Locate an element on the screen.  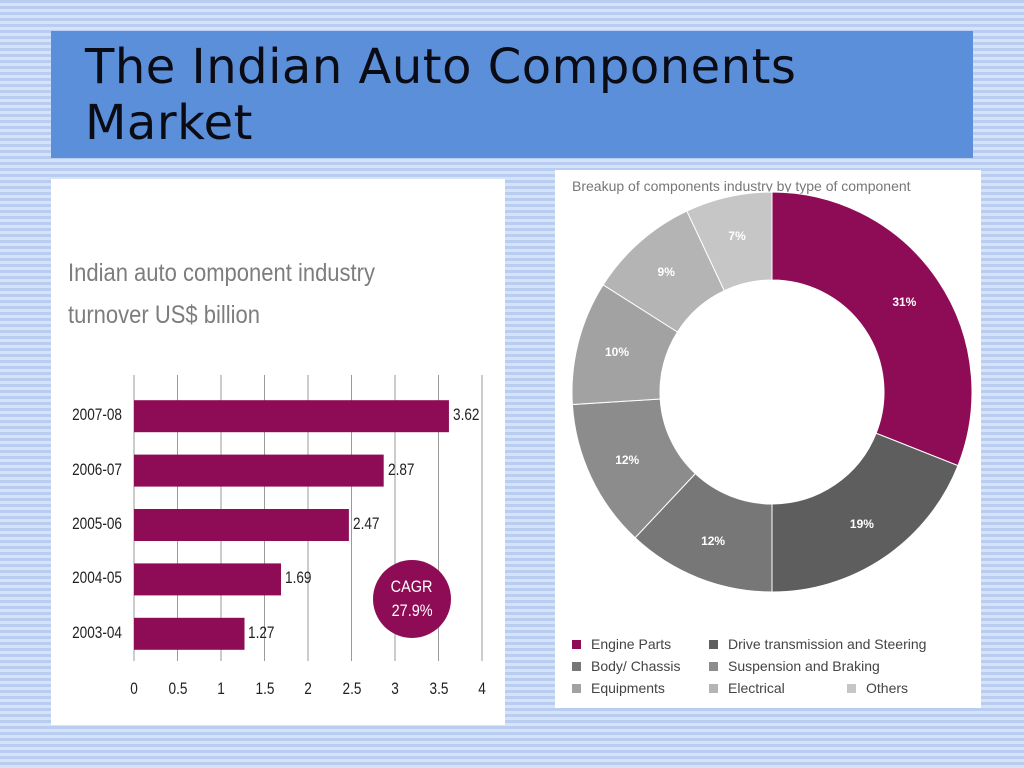
bar-chart-title-line-1: Indian auto component industry is located at coordinates (221, 273).